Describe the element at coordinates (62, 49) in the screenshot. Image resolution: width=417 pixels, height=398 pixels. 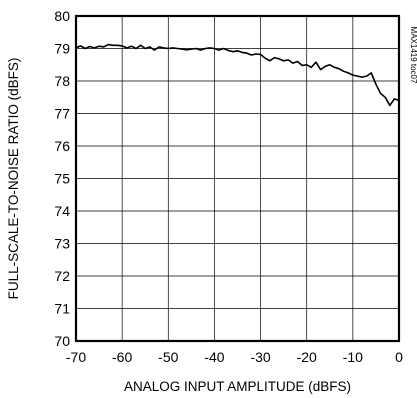
I see `y-tick-label: 79` at that location.